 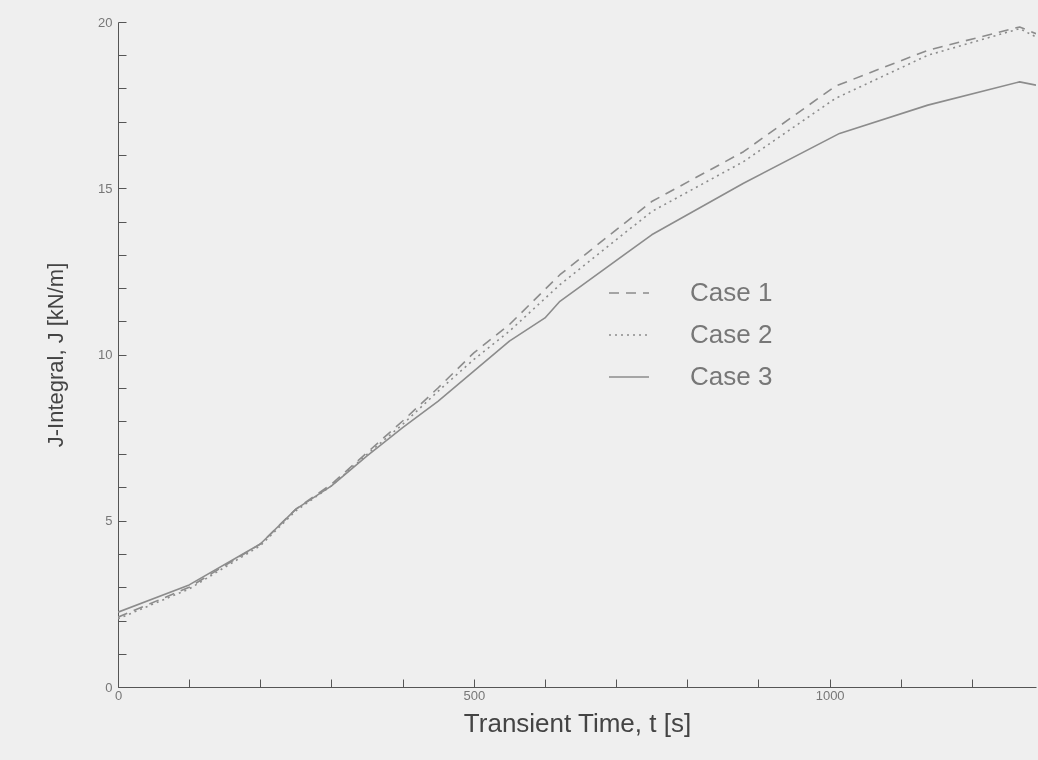 I want to click on legend-label: Case 2, so click(x=731, y=334).